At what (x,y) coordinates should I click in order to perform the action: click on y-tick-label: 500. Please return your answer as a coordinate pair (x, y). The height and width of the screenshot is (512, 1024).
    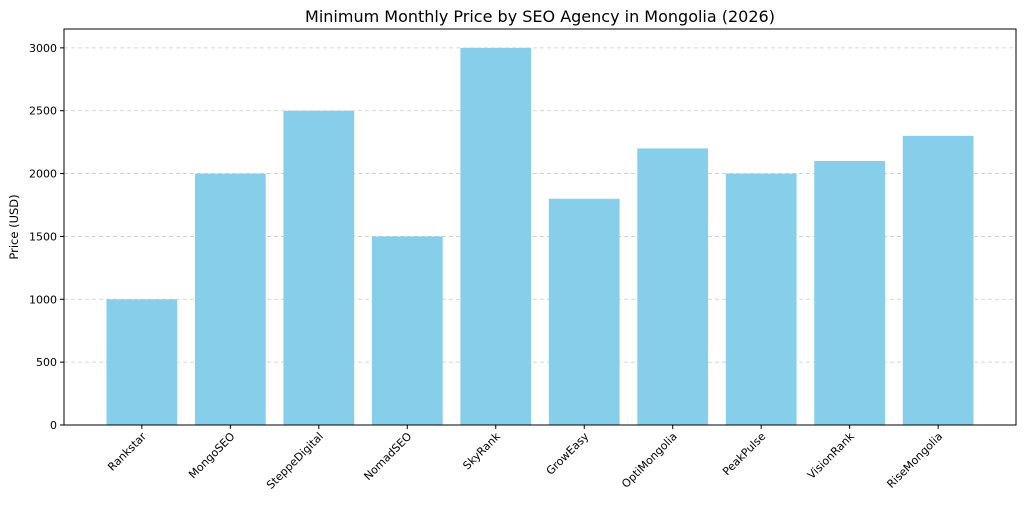
    Looking at the image, I should click on (46, 362).